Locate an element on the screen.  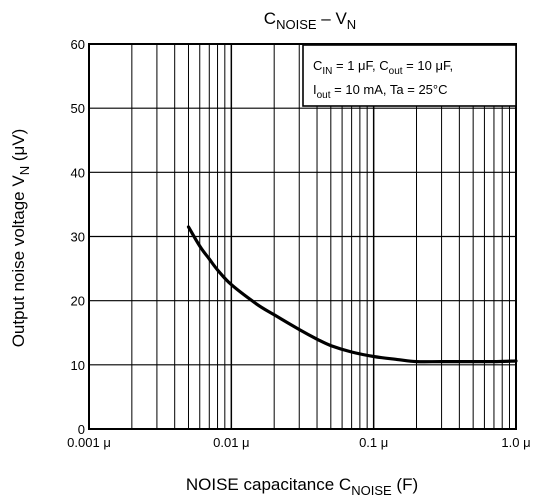
x-tick-label: 0.01 μ is located at coordinates (231, 442).